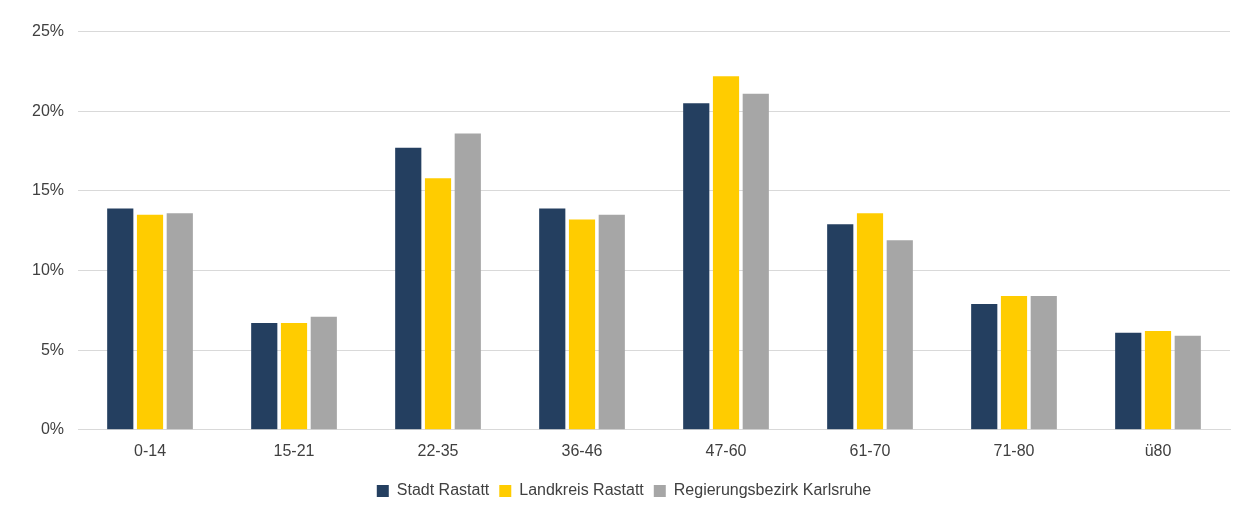 The height and width of the screenshot is (527, 1258). What do you see at coordinates (48, 269) in the screenshot?
I see `y-tick-label: 10%` at bounding box center [48, 269].